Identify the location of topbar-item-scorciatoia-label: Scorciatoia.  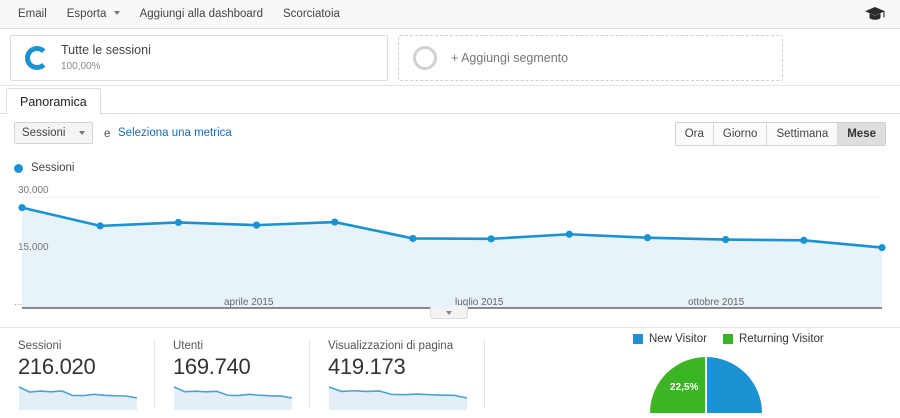
(311, 14).